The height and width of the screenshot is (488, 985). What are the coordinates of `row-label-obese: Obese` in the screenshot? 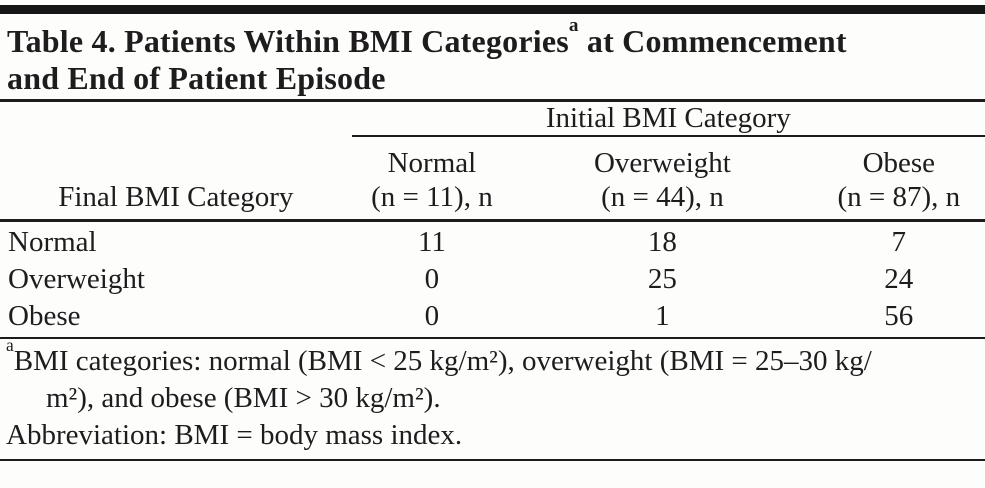 It's located at (44, 316).